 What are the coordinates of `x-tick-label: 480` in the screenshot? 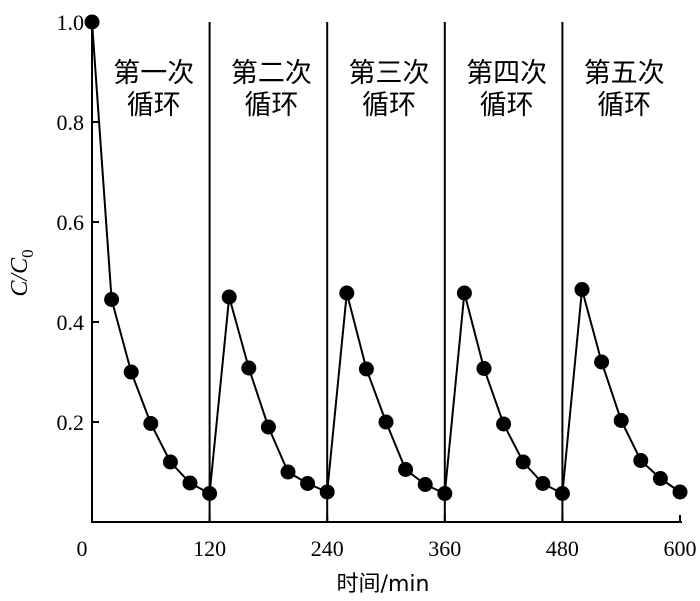 It's located at (562, 548).